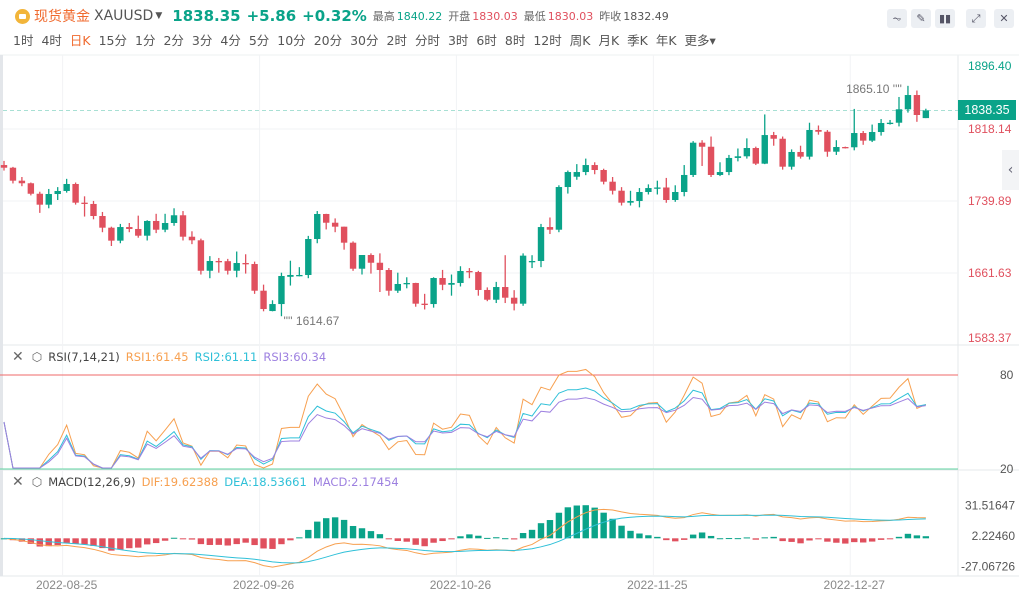 This screenshot has width=1019, height=596. Describe the element at coordinates (23, 40) in the screenshot. I see `timeframe-0: 1时` at that location.